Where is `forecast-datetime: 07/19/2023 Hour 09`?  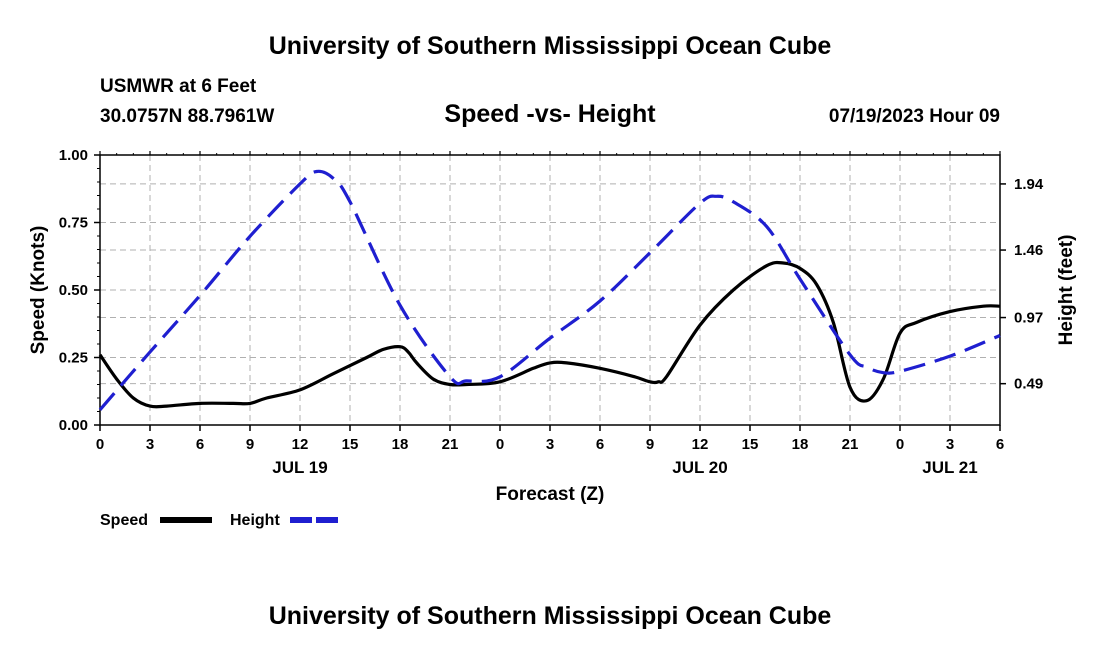
forecast-datetime: 07/19/2023 Hour 09 is located at coordinates (914, 116).